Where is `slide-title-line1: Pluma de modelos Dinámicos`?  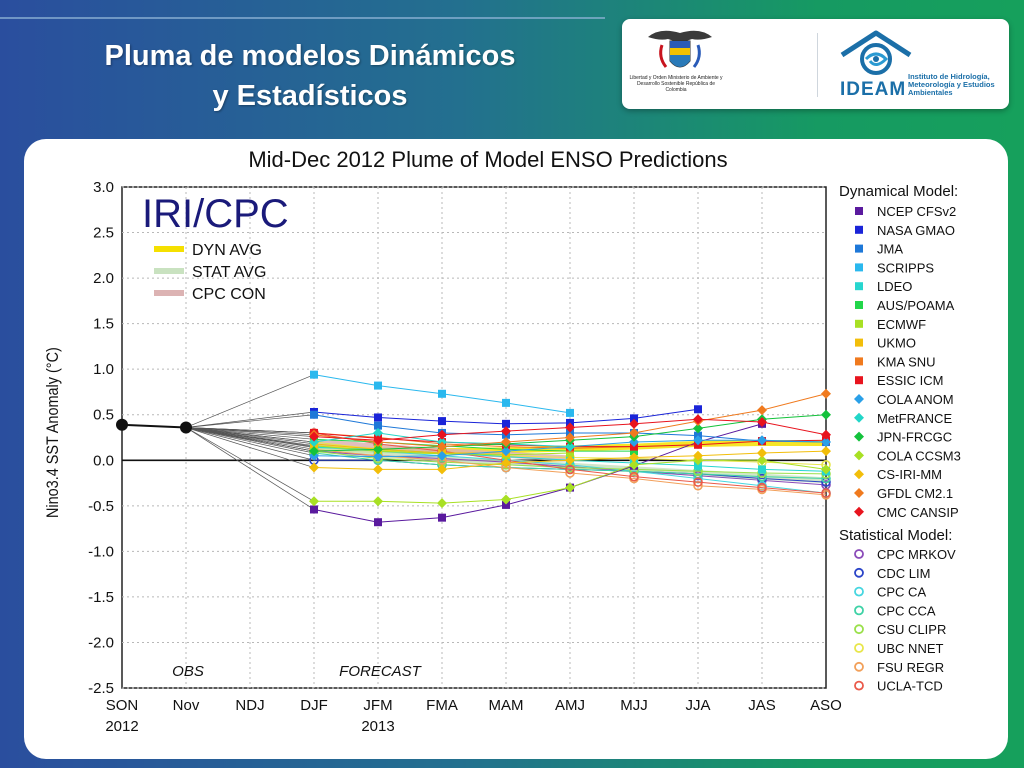
slide-title-line1: Pluma de modelos Dinámicos is located at coordinates (310, 56).